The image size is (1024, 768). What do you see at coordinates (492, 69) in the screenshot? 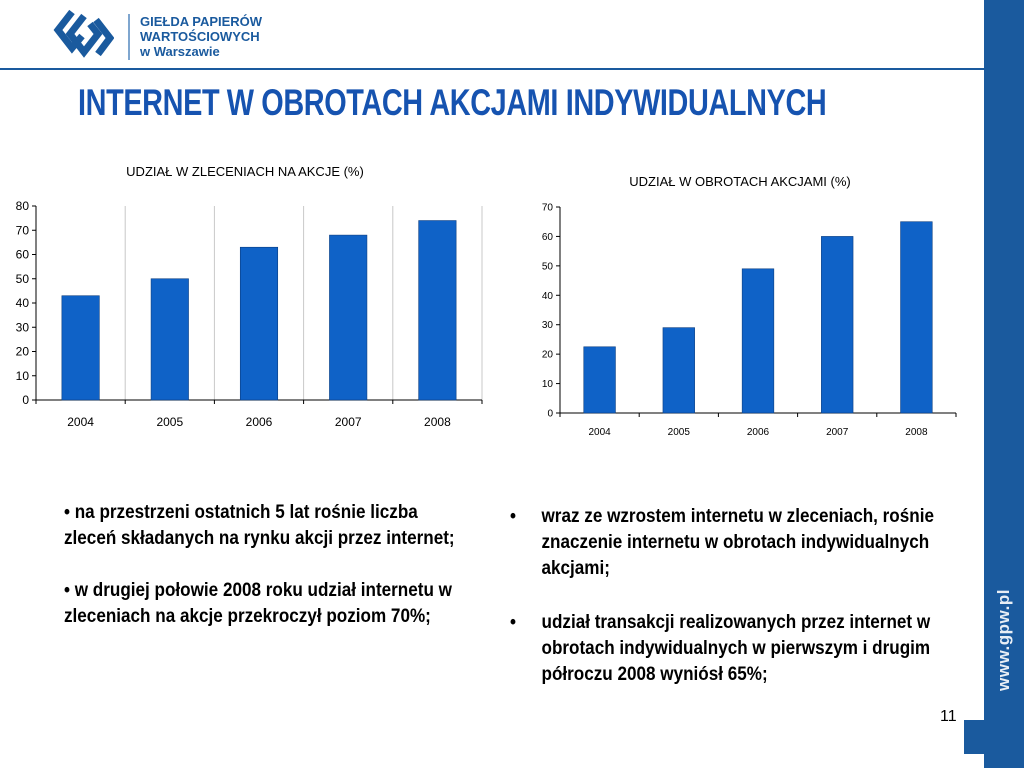
I see `header-divider` at bounding box center [492, 69].